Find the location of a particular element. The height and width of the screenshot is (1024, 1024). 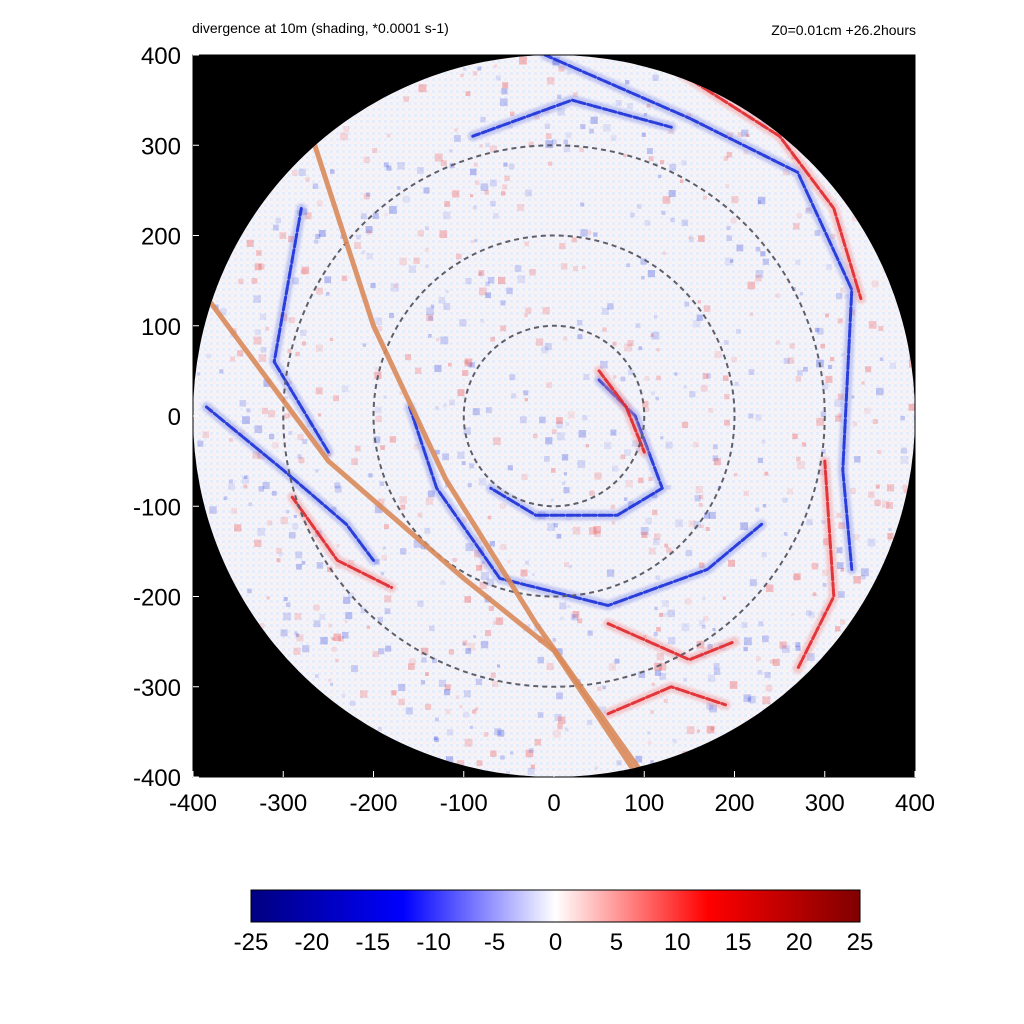

colorbar-tick-label: 20 is located at coordinates (799, 942).